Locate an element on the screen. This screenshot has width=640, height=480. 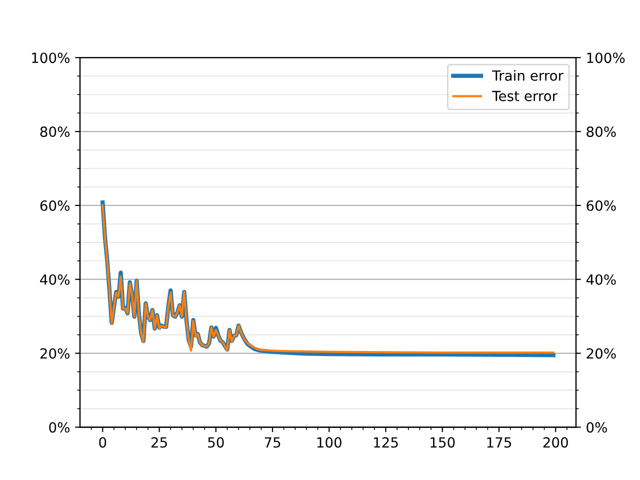
y2-tick-label: 100% is located at coordinates (606, 58).